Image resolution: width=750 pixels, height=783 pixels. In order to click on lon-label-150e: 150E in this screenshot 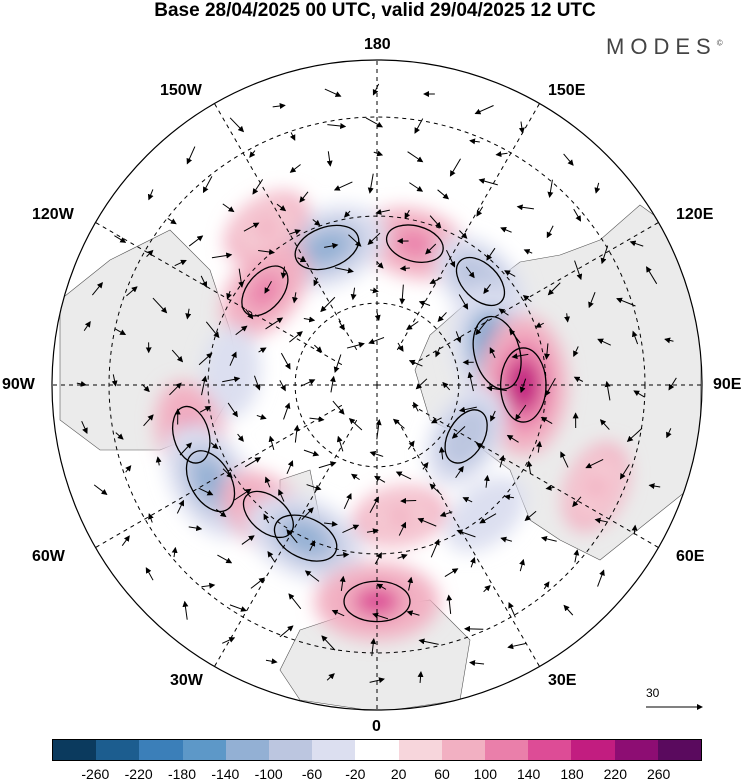, I will do `click(567, 90)`.